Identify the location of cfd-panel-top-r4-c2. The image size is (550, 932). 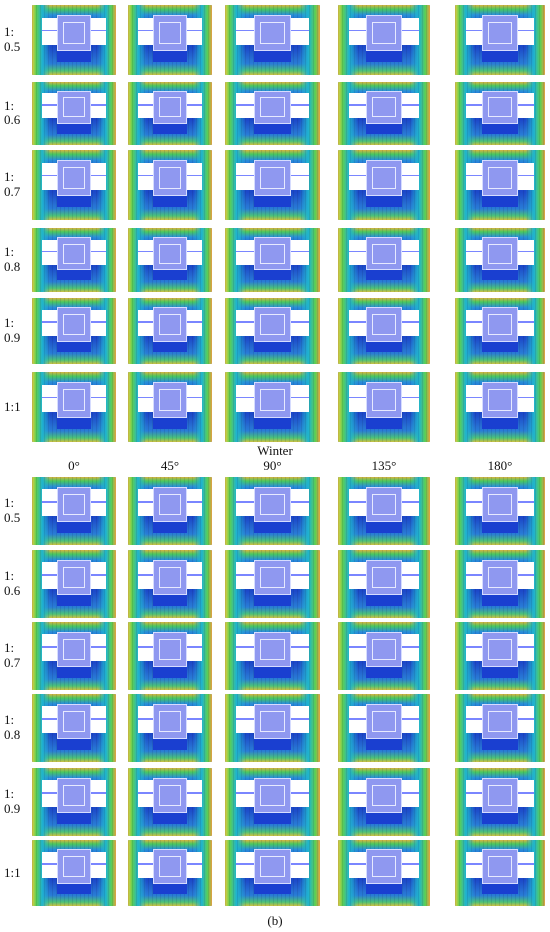
(170, 260).